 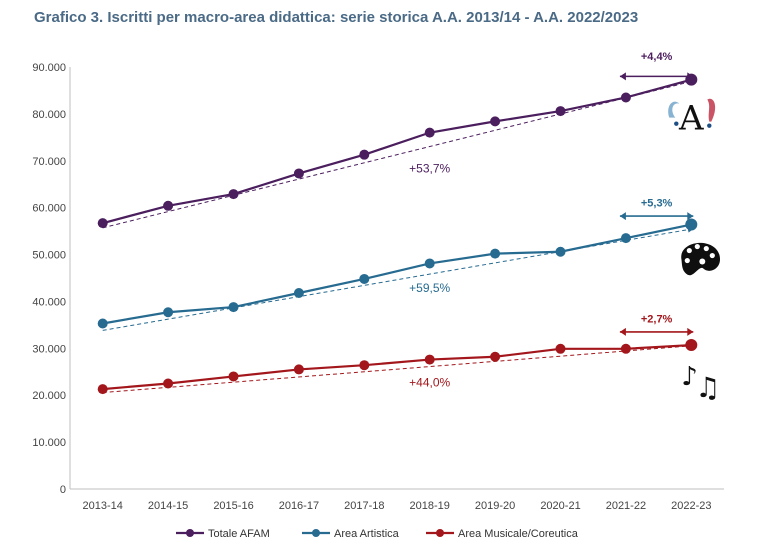 I want to click on x-tick-label: 2019-20, so click(x=495, y=506).